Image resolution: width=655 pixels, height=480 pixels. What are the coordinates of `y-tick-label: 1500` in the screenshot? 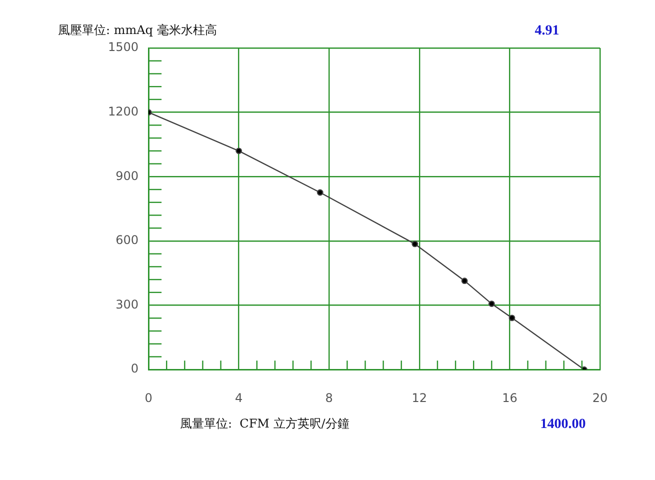 It's located at (123, 47).